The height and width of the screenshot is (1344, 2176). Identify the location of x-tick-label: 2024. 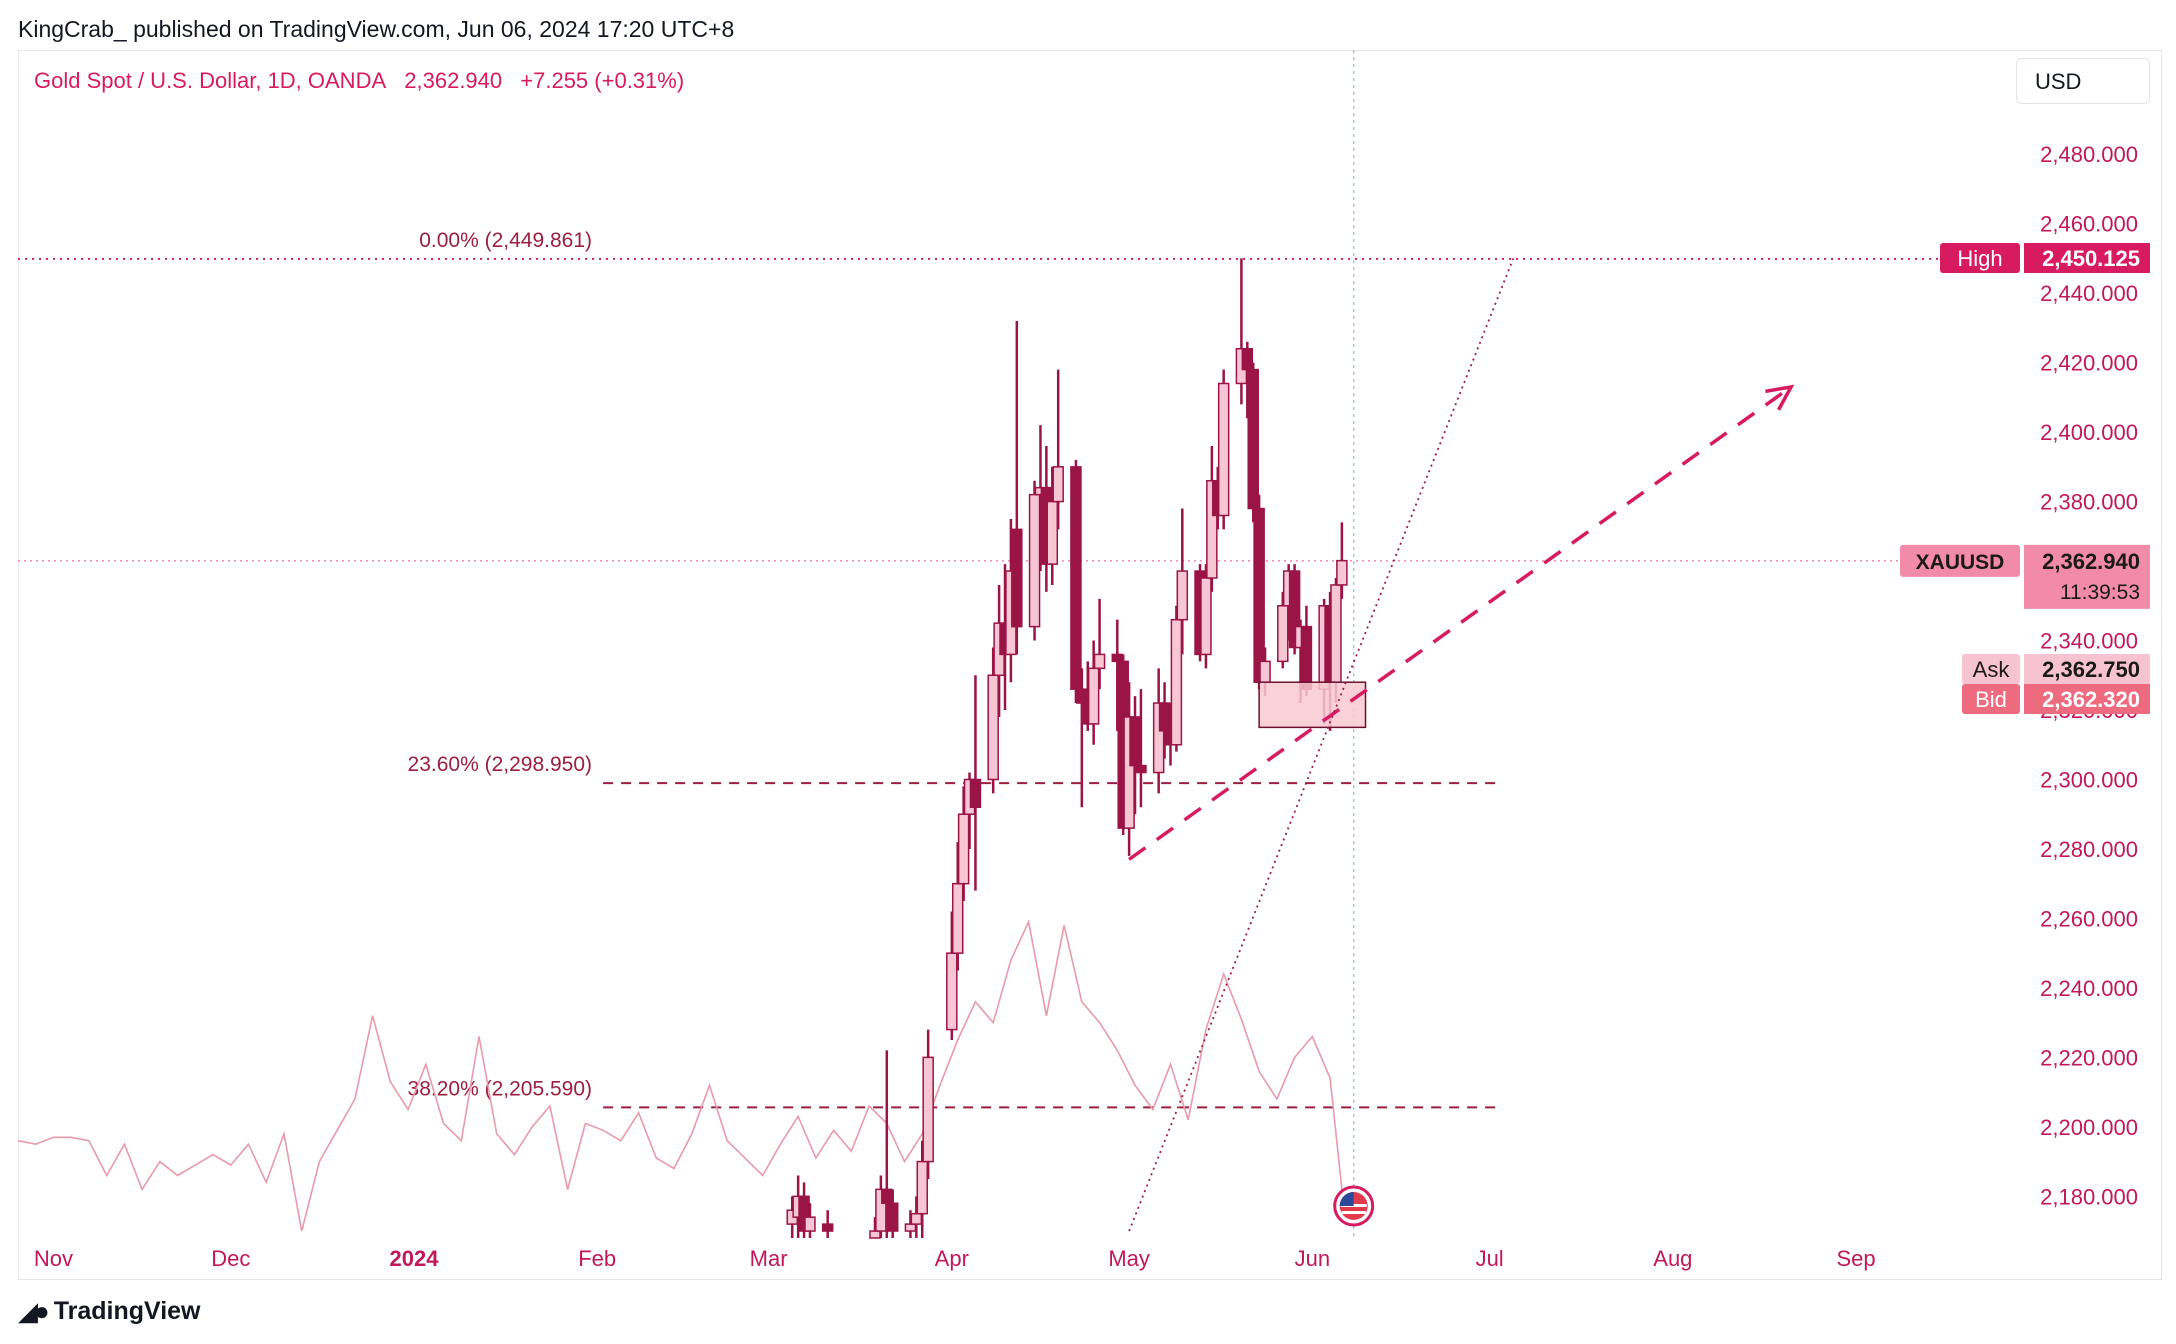
(415, 1258).